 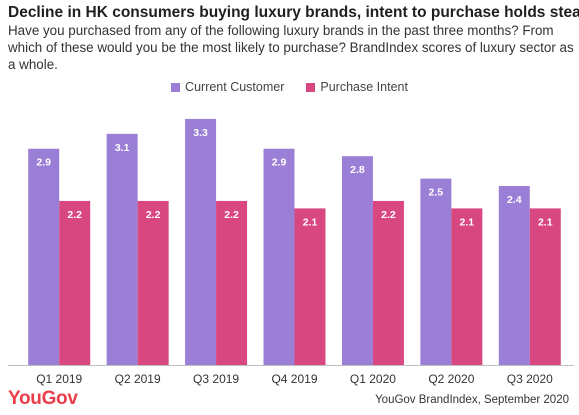 I want to click on data-label: 2.5, so click(x=436, y=193).